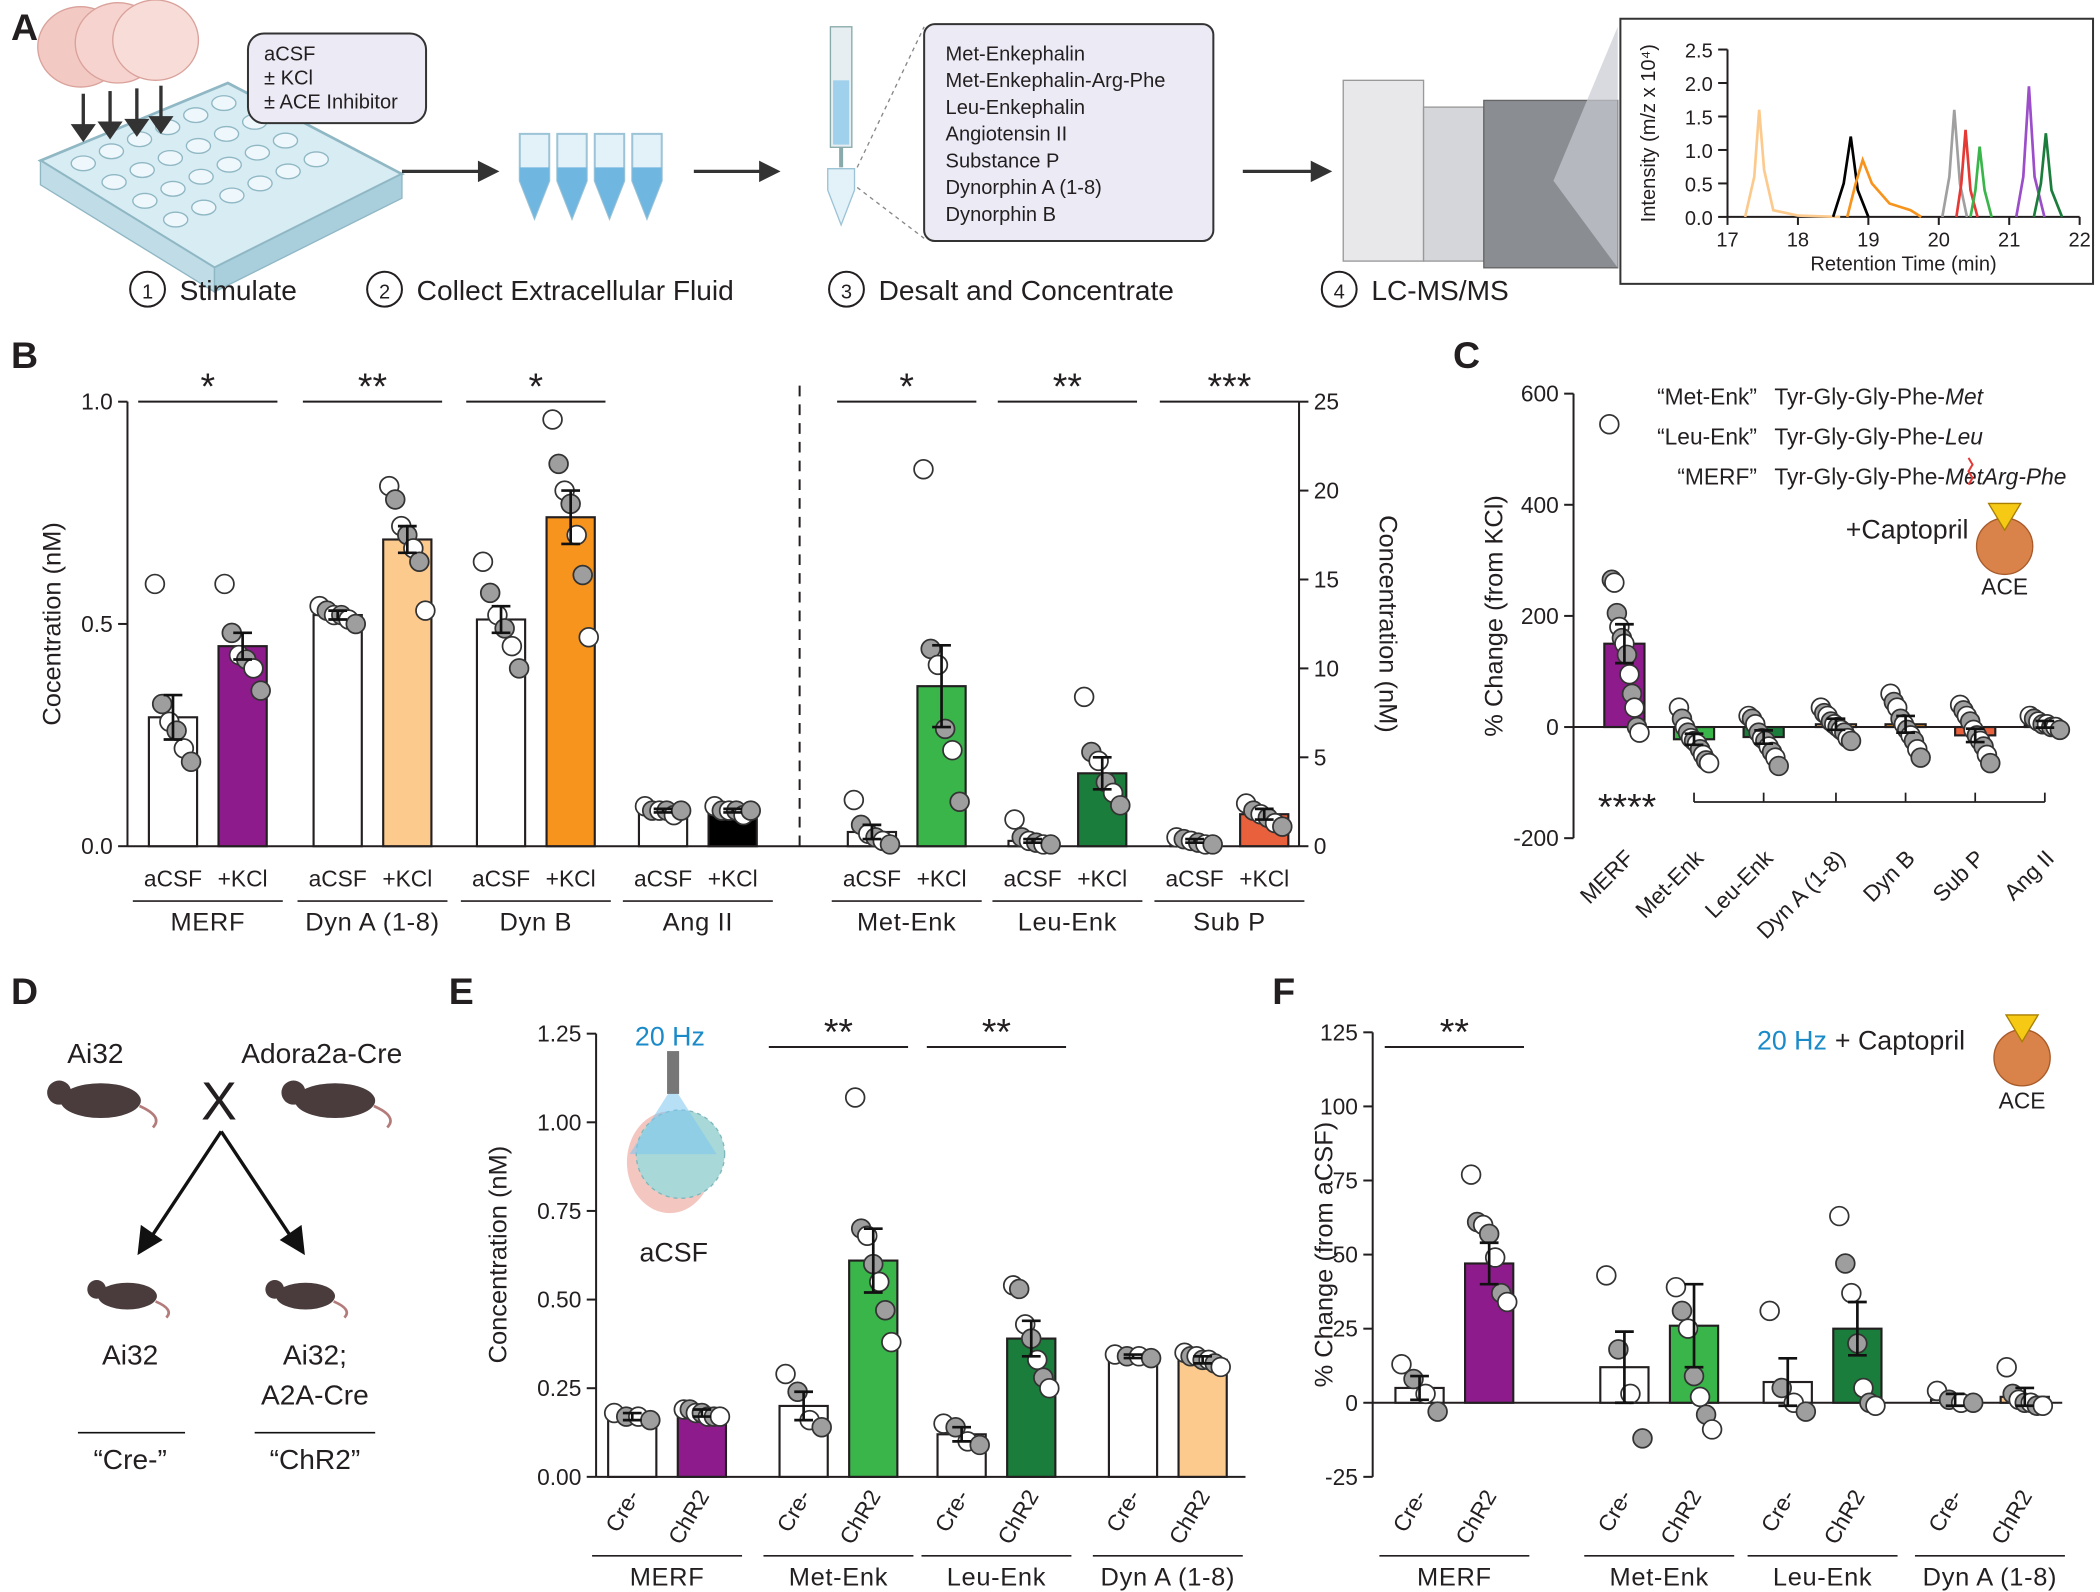 The width and height of the screenshot is (2100, 1592). I want to click on x-axis-label: Retention Time (min), so click(1903, 264).